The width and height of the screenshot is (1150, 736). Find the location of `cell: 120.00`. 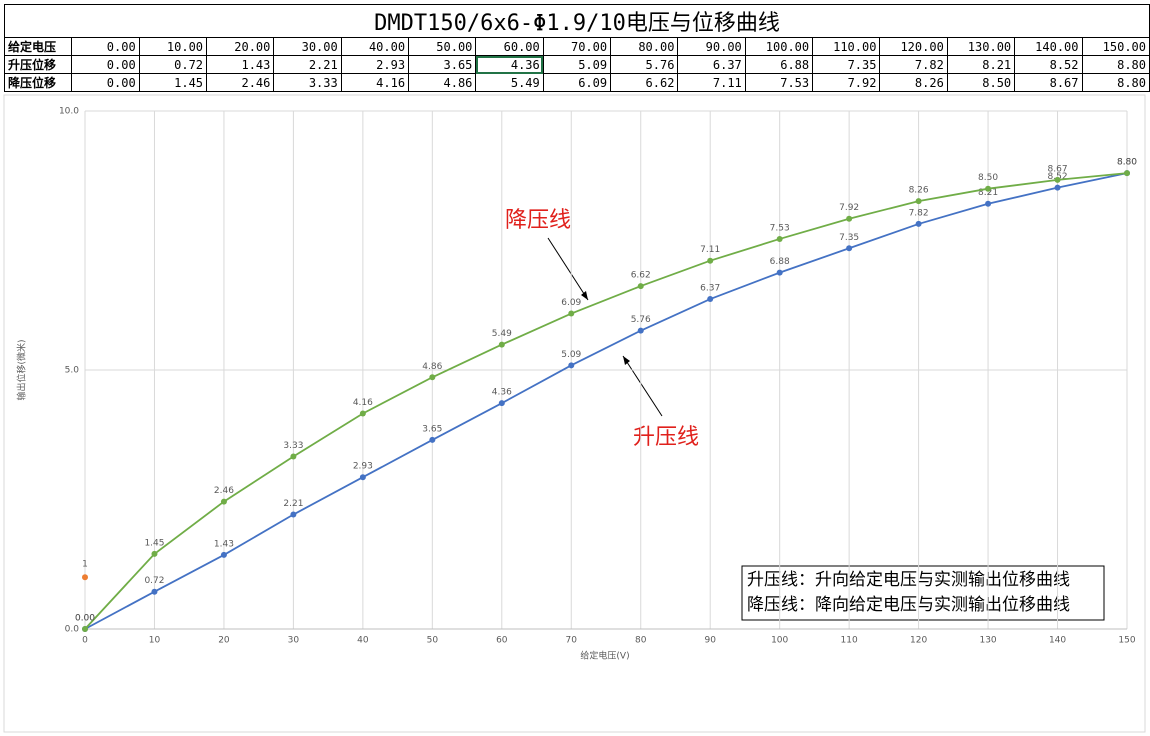

cell: 120.00 is located at coordinates (913, 46).